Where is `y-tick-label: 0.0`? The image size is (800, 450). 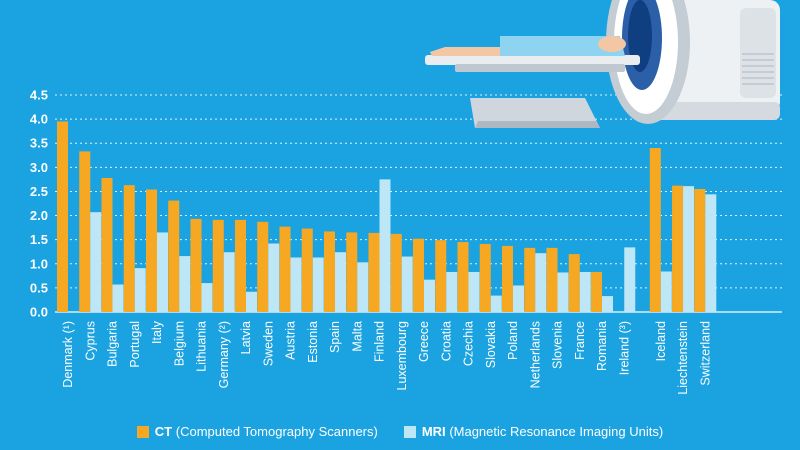 y-tick-label: 0.0 is located at coordinates (39, 312).